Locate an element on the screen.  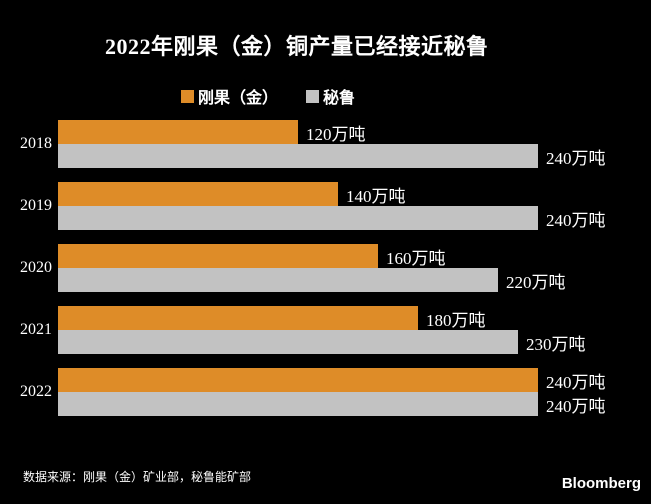
bar-pair: 180万吨 230万吨 is located at coordinates (322, 330).